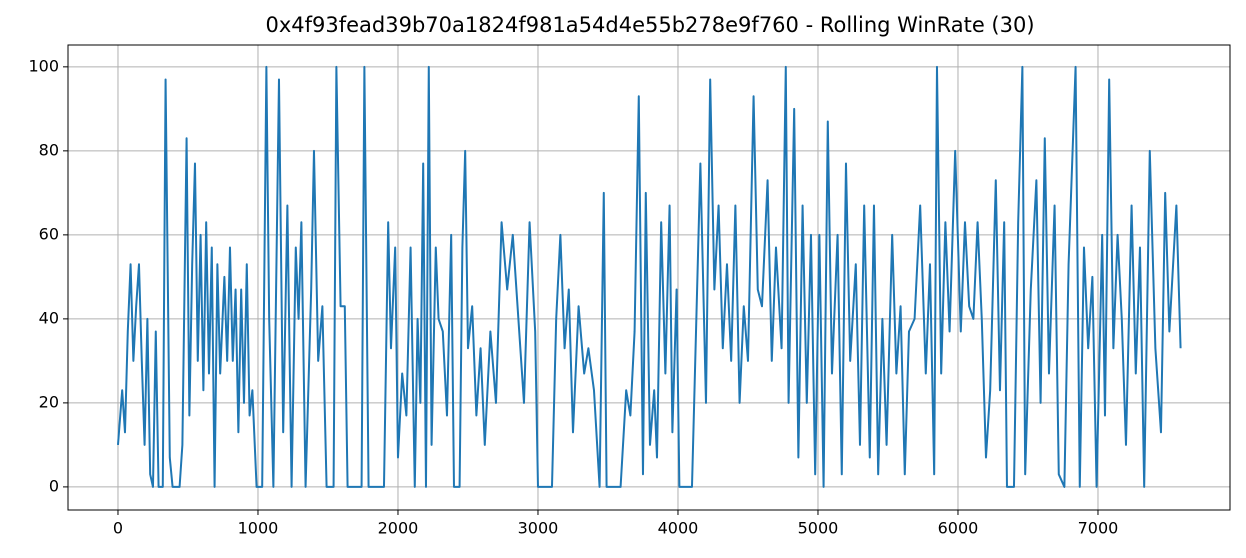  I want to click on x-tick-label: 1000, so click(258, 528).